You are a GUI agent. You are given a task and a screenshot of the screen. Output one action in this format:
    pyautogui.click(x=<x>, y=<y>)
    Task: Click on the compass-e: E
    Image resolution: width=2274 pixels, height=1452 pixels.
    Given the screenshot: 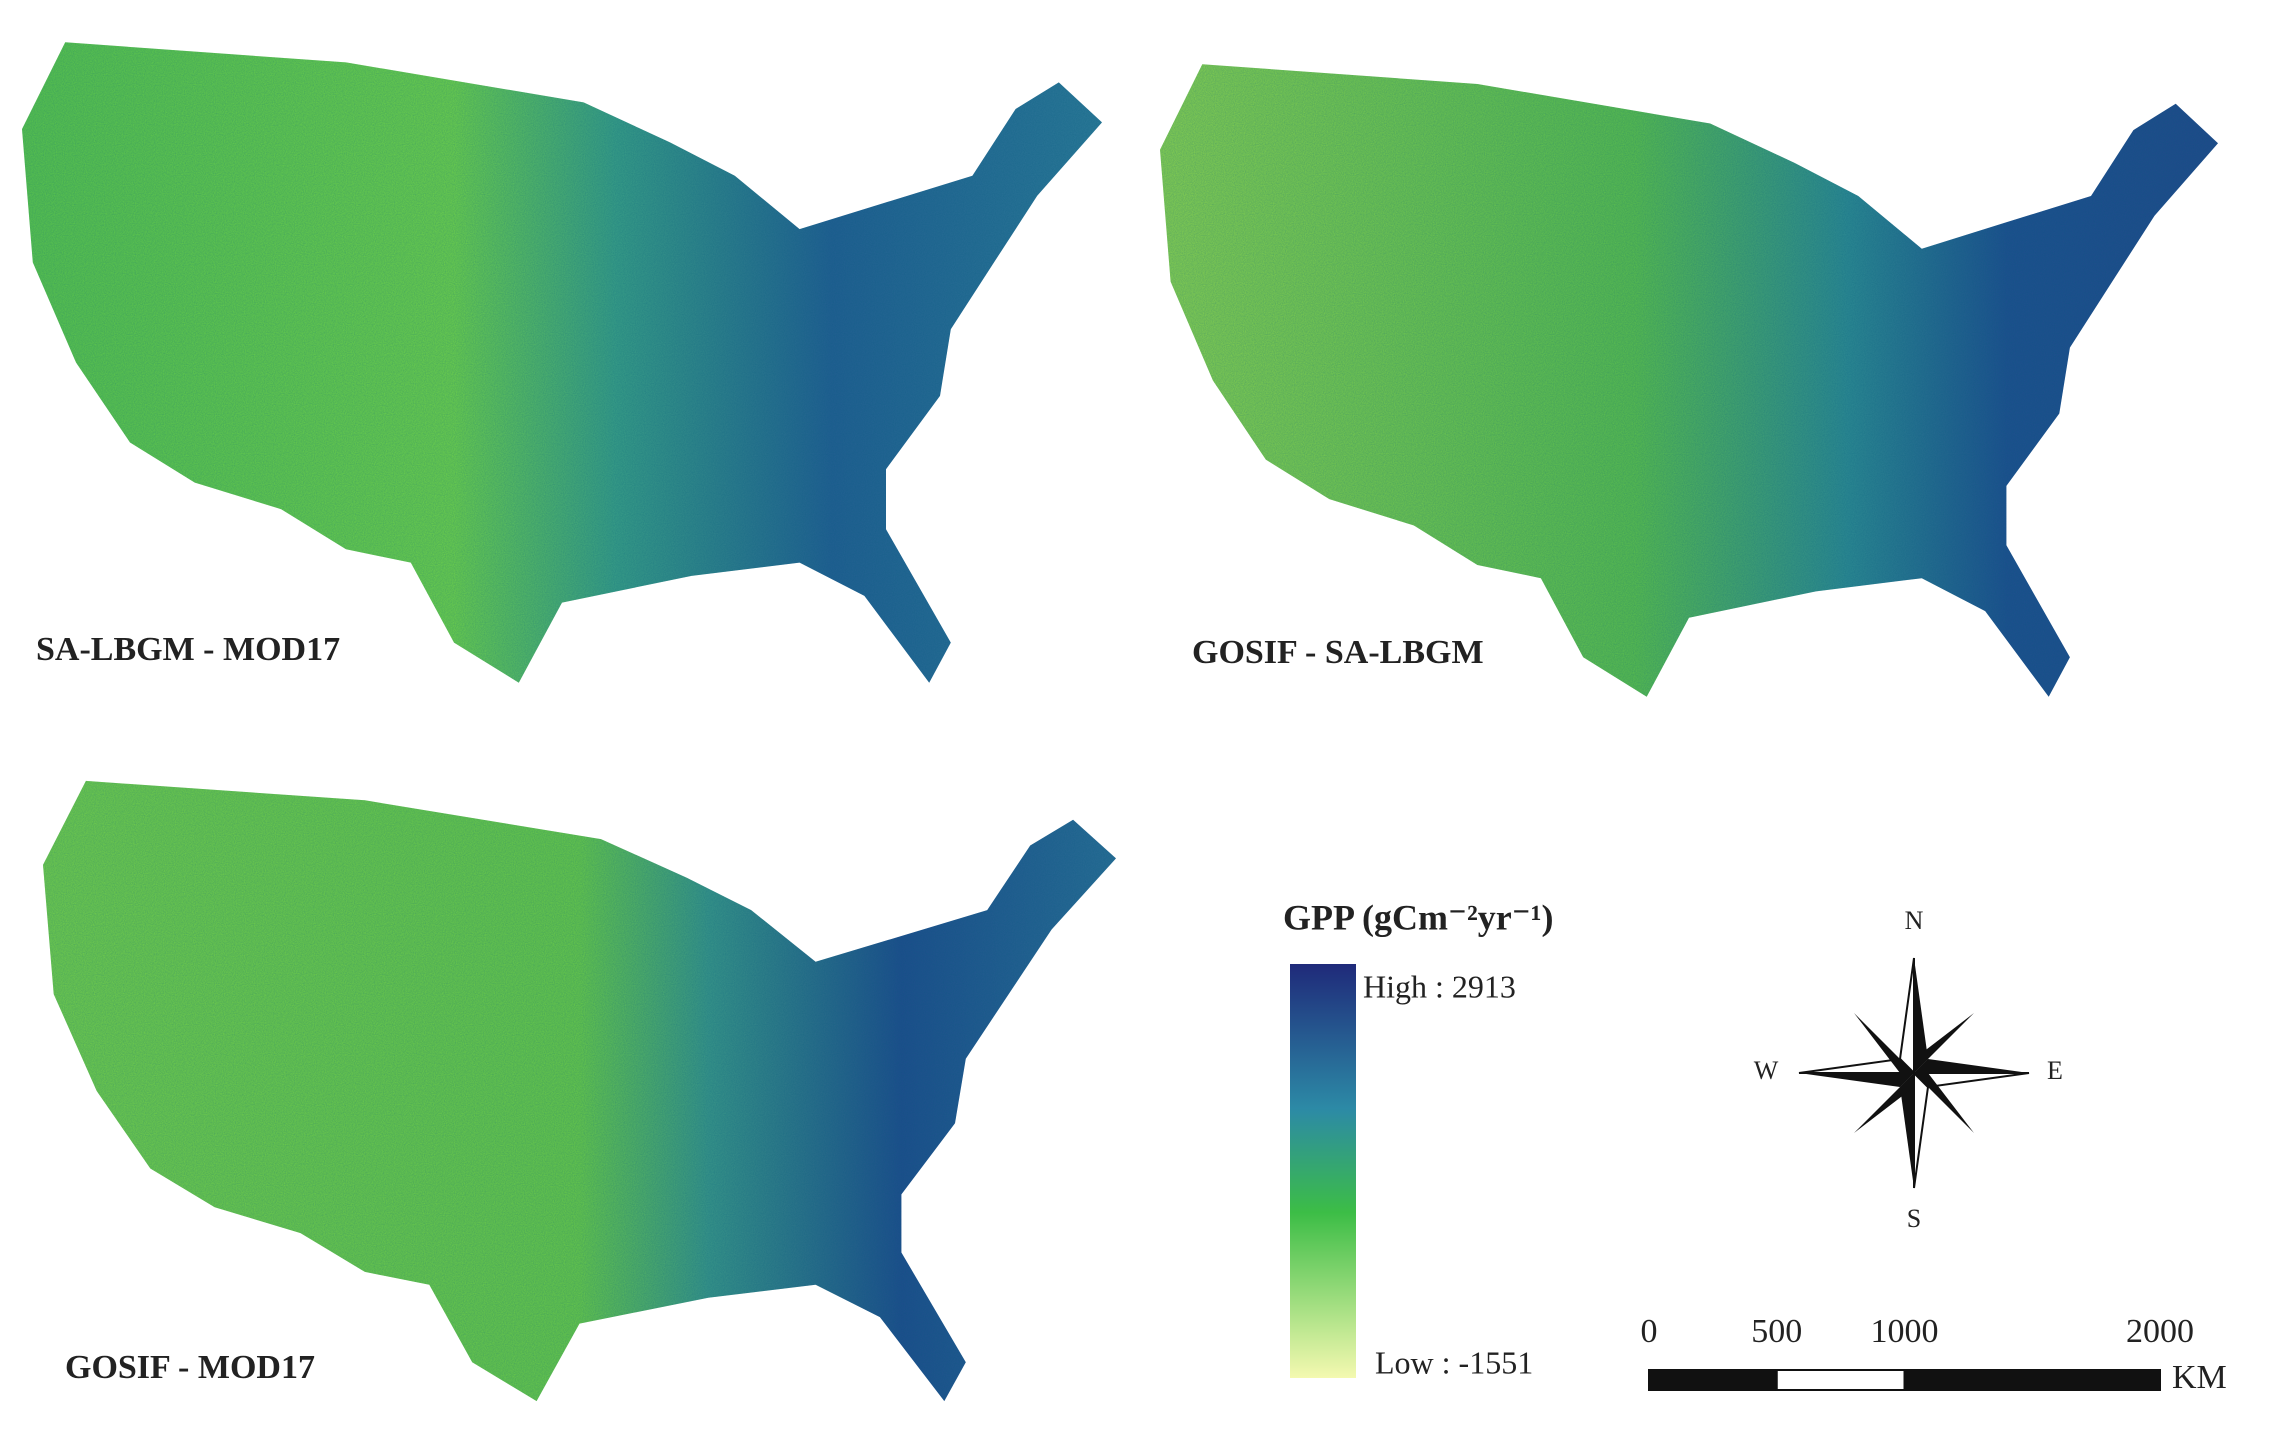 What is the action you would take?
    pyautogui.click(x=2055, y=1070)
    